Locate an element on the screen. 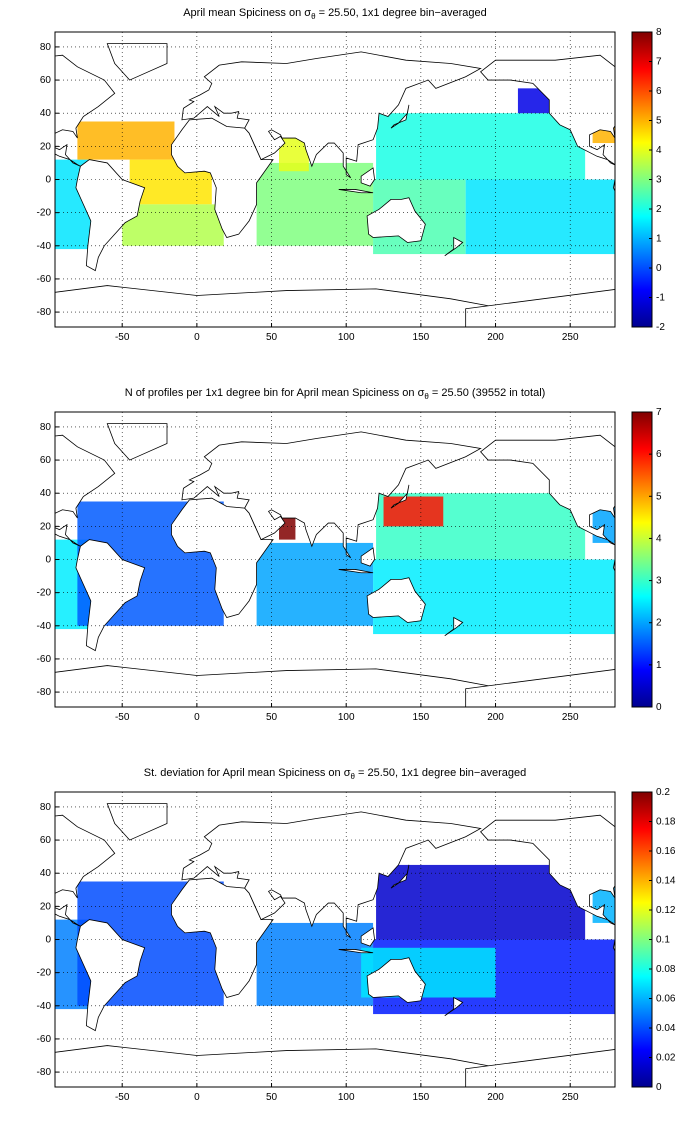  colorbar-tick-label: -1 is located at coordinates (660, 298).